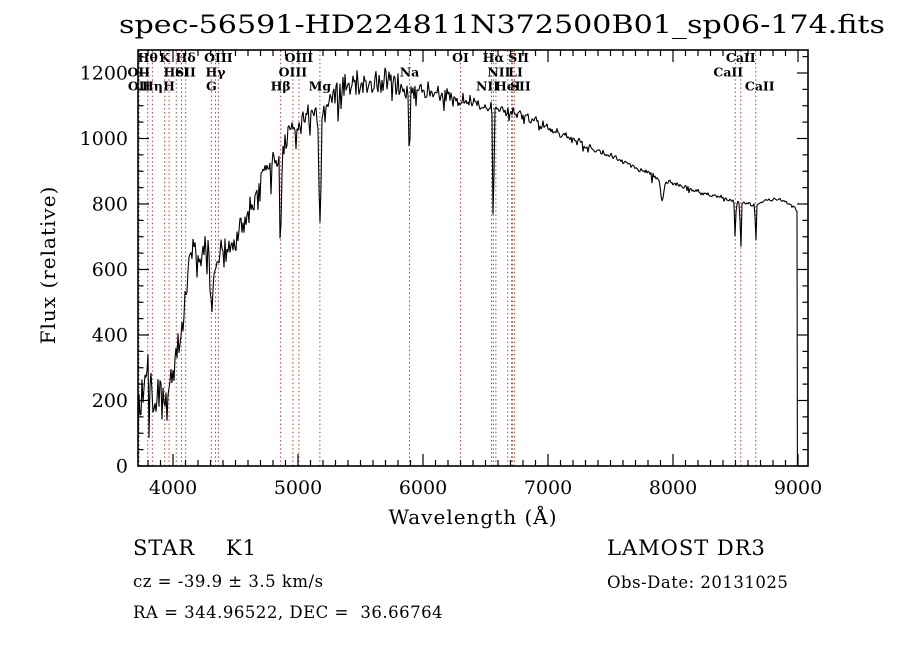  What do you see at coordinates (195, 548) in the screenshot?
I see `object-class-label: STAR K1` at bounding box center [195, 548].